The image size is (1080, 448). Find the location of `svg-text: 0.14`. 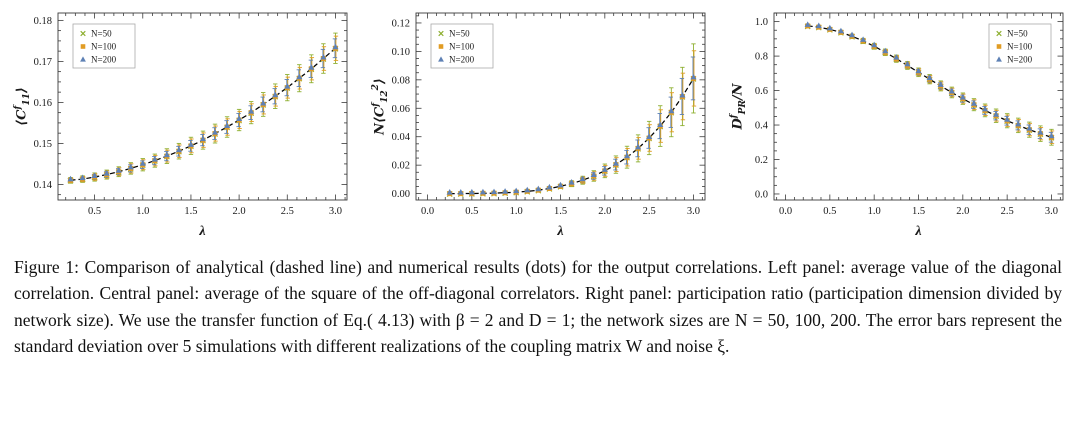

svg-text: 0.14 is located at coordinates (43, 185).